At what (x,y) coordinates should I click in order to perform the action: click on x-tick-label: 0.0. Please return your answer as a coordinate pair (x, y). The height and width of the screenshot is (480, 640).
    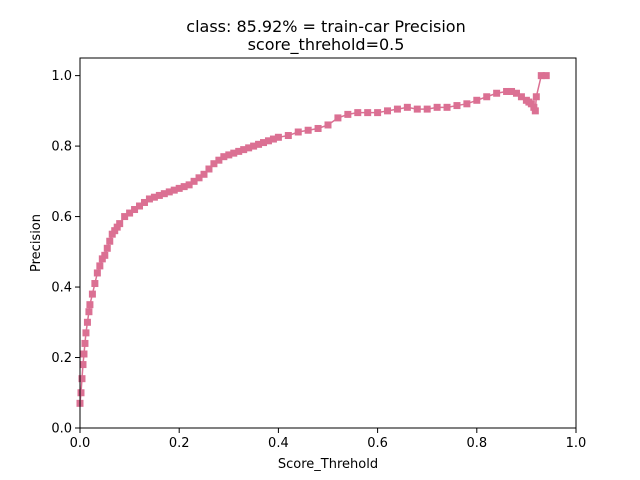
    Looking at the image, I should click on (80, 443).